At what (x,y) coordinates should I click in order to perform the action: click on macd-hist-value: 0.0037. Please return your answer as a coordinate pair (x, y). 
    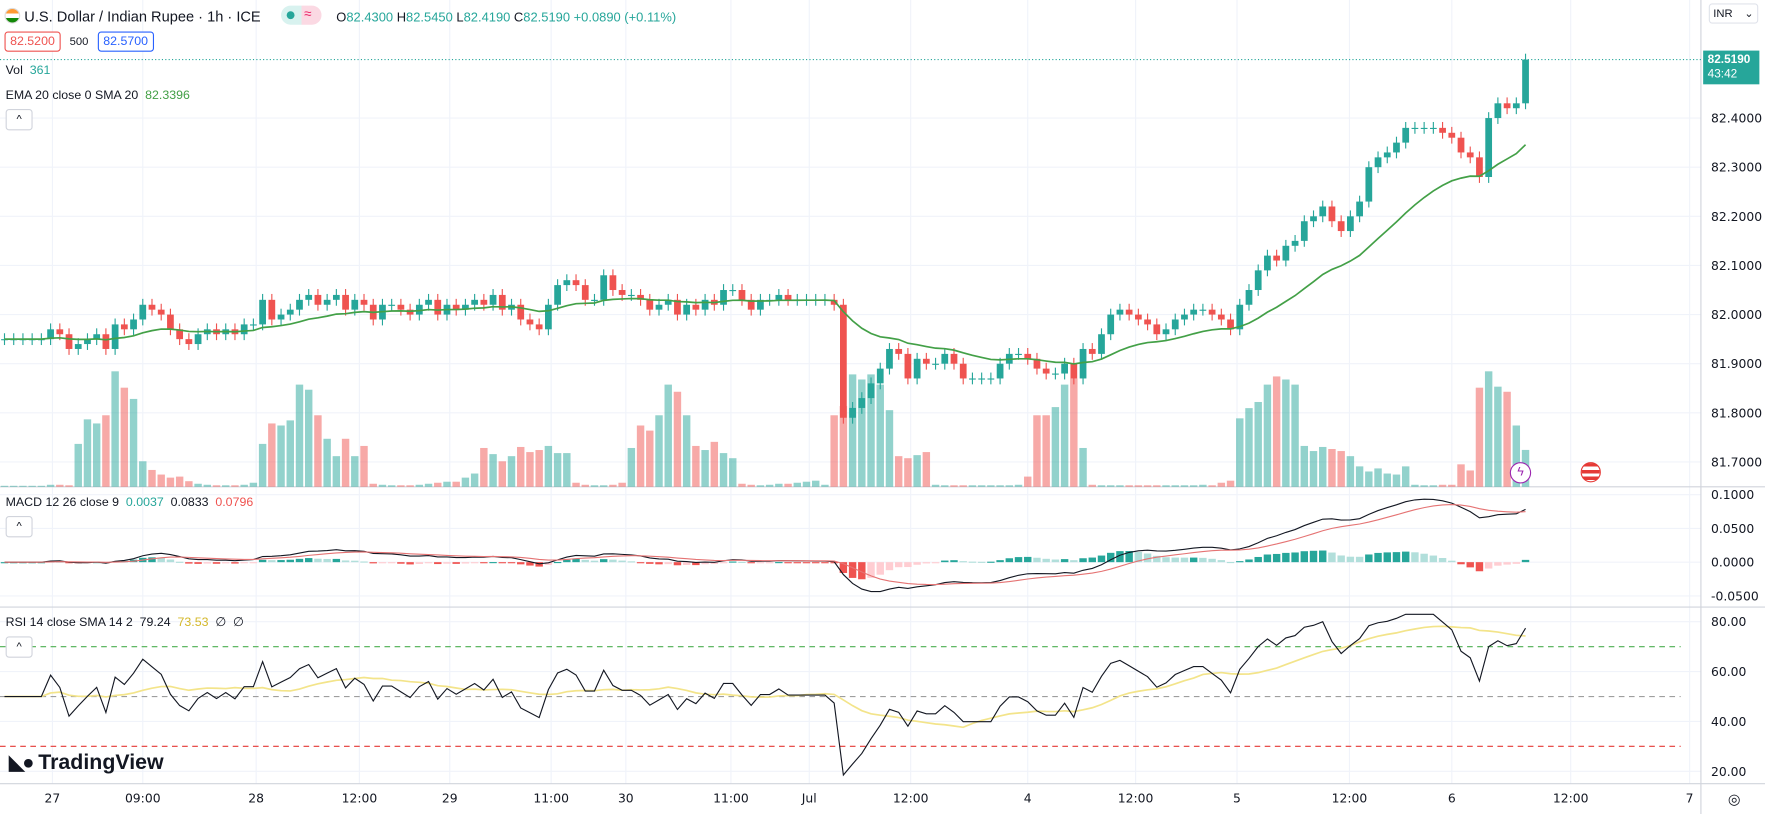
    Looking at the image, I should click on (144, 502).